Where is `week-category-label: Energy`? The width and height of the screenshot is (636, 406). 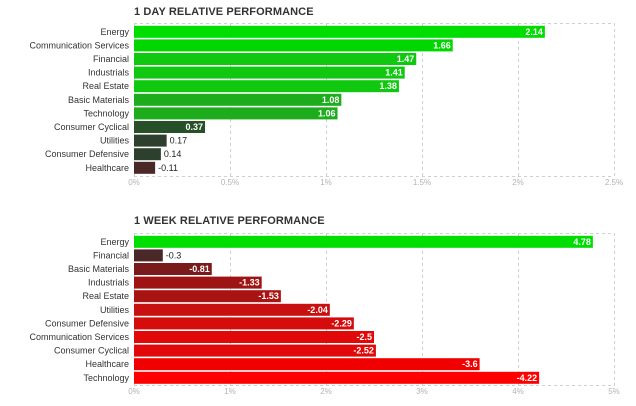 week-category-label: Energy is located at coordinates (114, 242).